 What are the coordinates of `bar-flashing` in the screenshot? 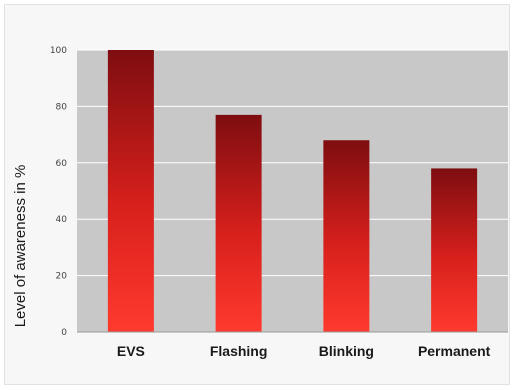 It's located at (238, 223).